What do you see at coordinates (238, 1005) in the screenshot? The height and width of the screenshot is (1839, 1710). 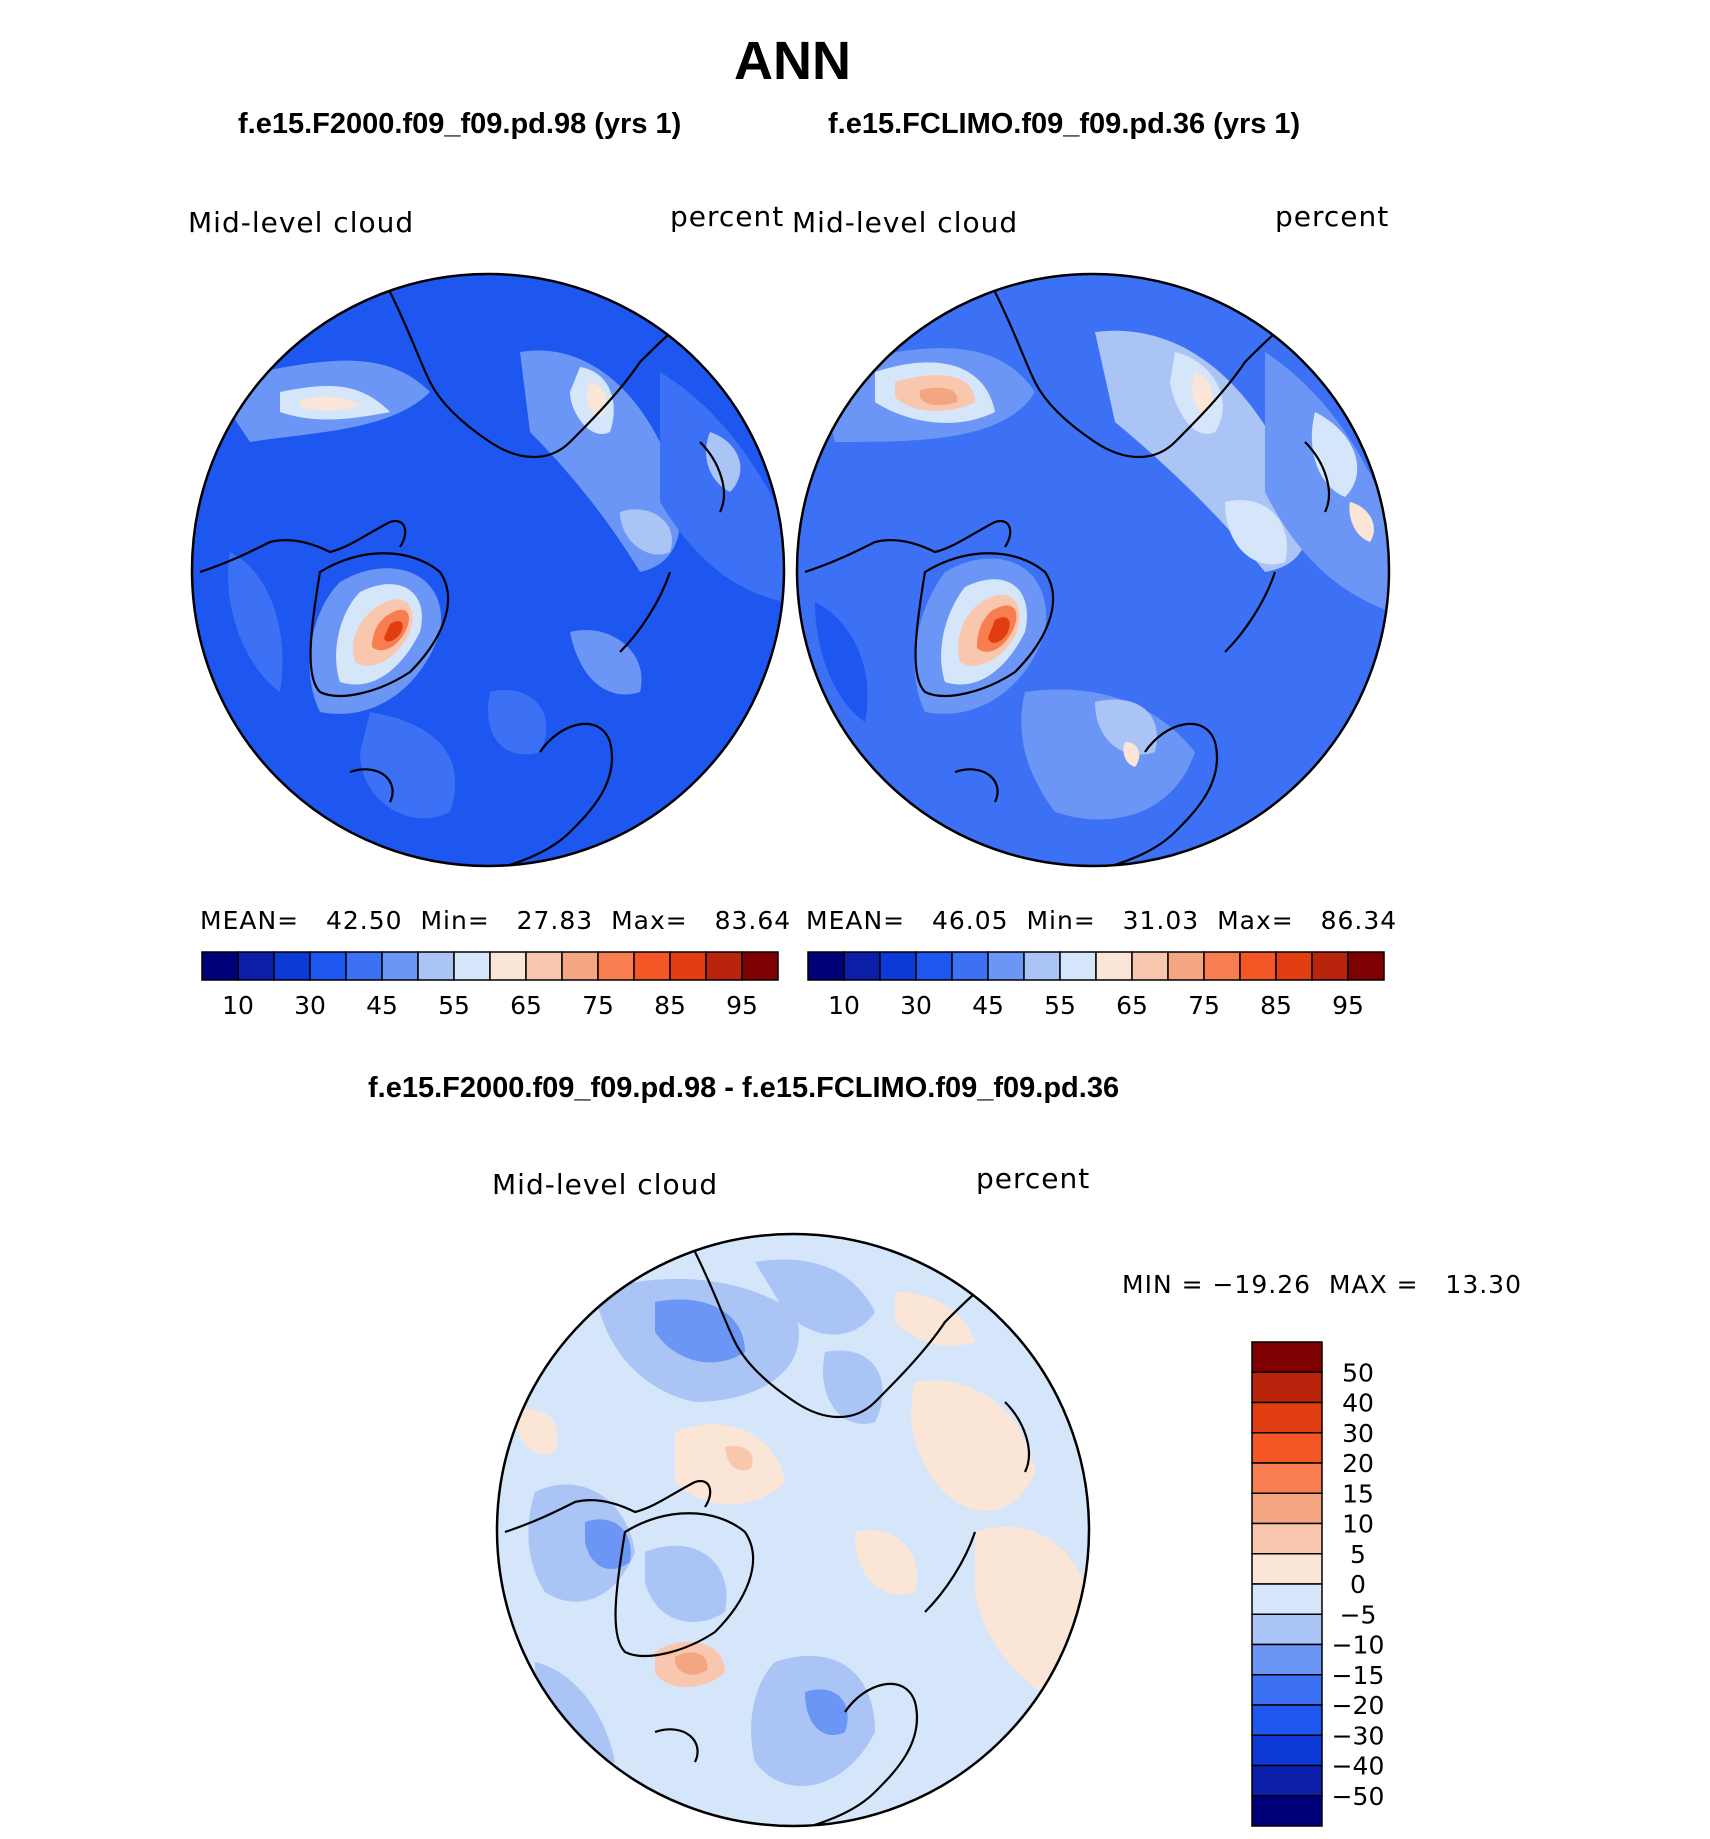 I see `panel1-colorbar-tick-label: 10` at bounding box center [238, 1005].